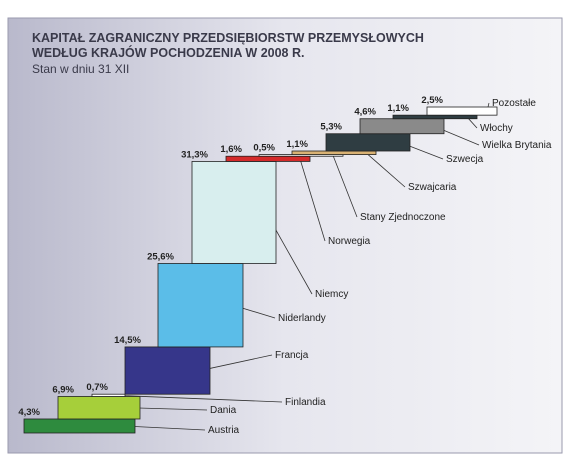 The height and width of the screenshot is (455, 568). Describe the element at coordinates (465, 159) in the screenshot. I see `category-label: Szwecja` at that location.